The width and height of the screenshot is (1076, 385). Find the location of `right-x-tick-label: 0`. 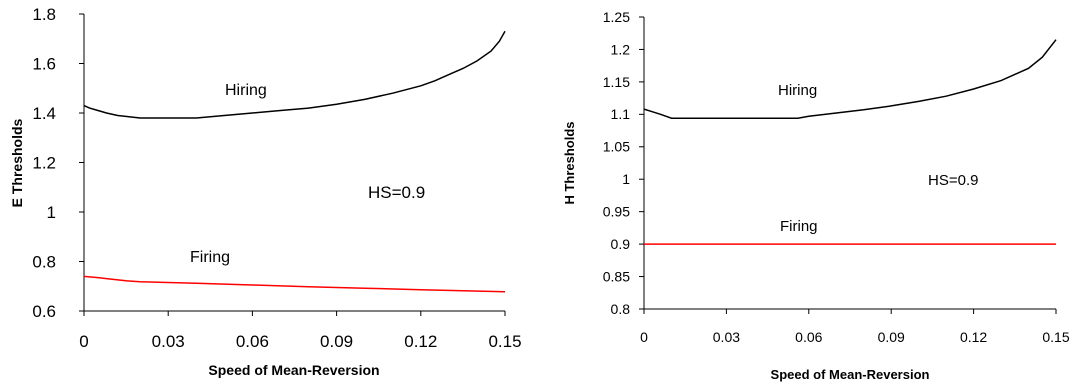

right-x-tick-label: 0 is located at coordinates (644, 337).